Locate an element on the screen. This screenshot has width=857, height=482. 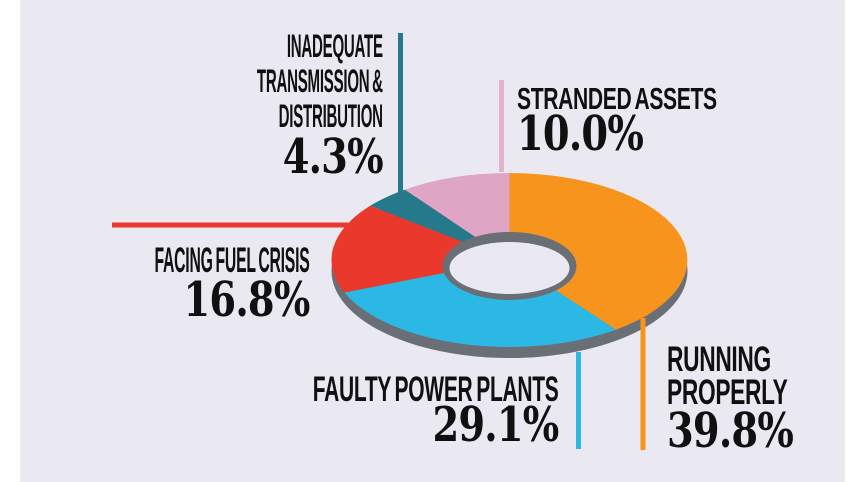
pie-slice-running-properly is located at coordinates (598, 251).